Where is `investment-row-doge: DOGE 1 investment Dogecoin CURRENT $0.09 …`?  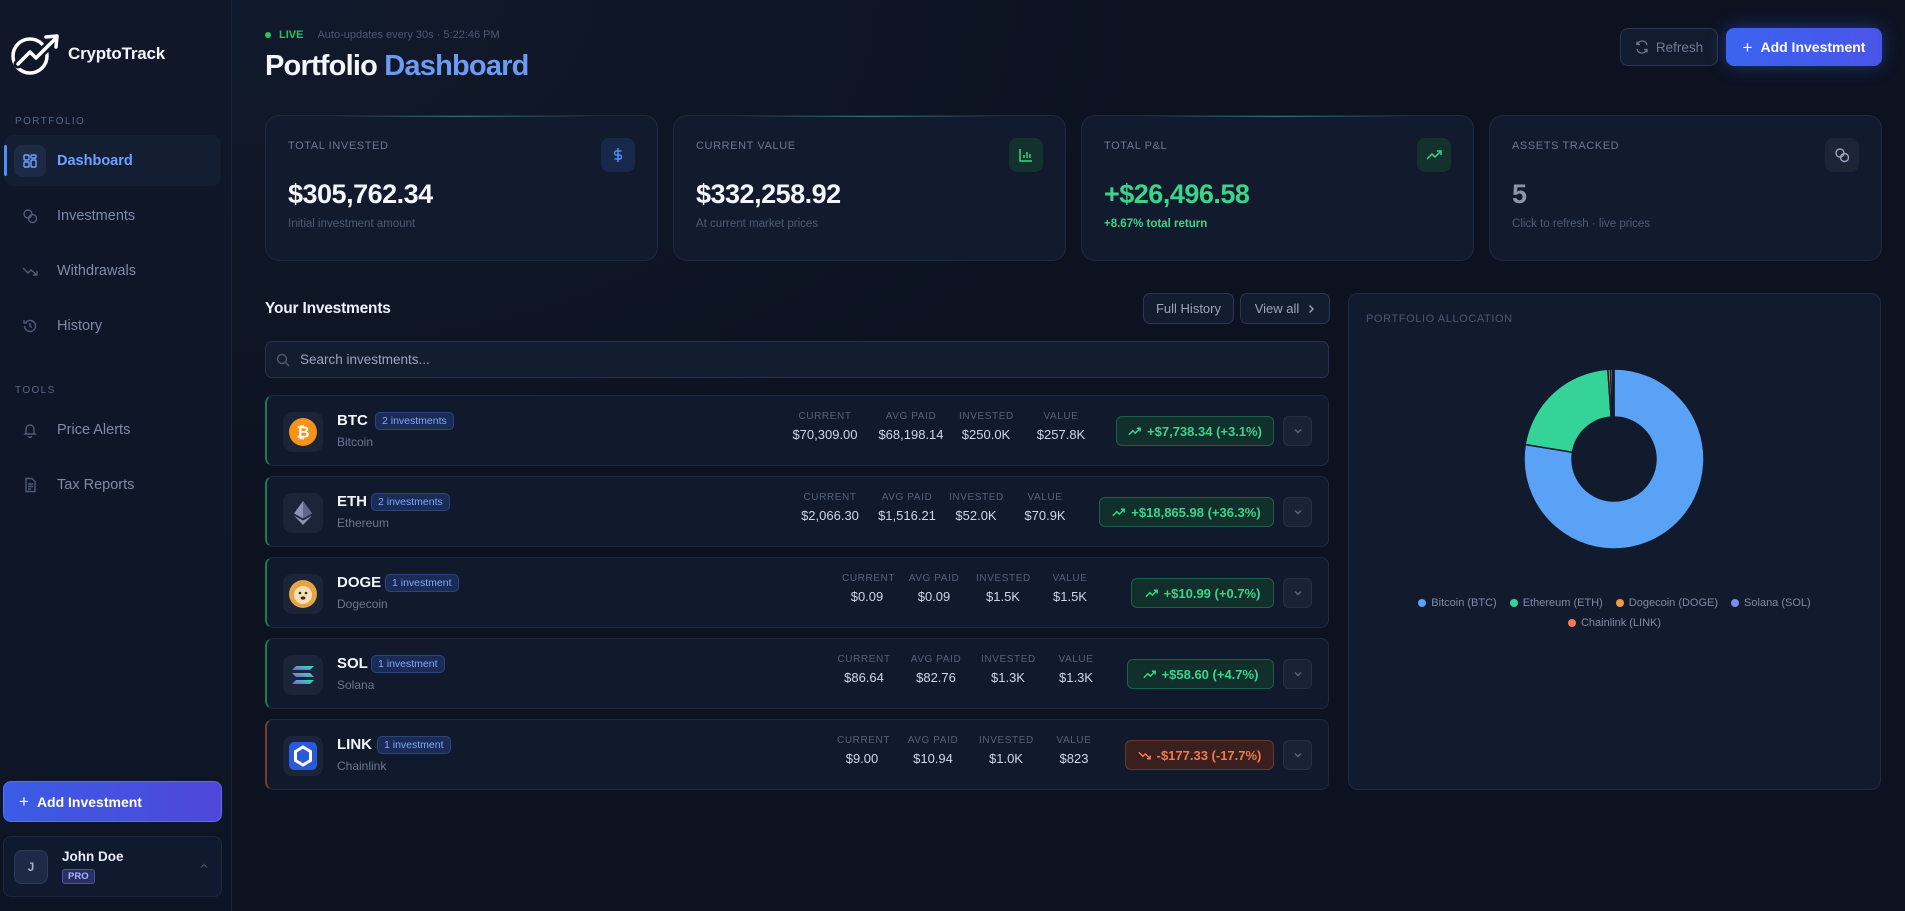 investment-row-doge: DOGE 1 investment Dogecoin CURRENT $0.09 … is located at coordinates (797, 592).